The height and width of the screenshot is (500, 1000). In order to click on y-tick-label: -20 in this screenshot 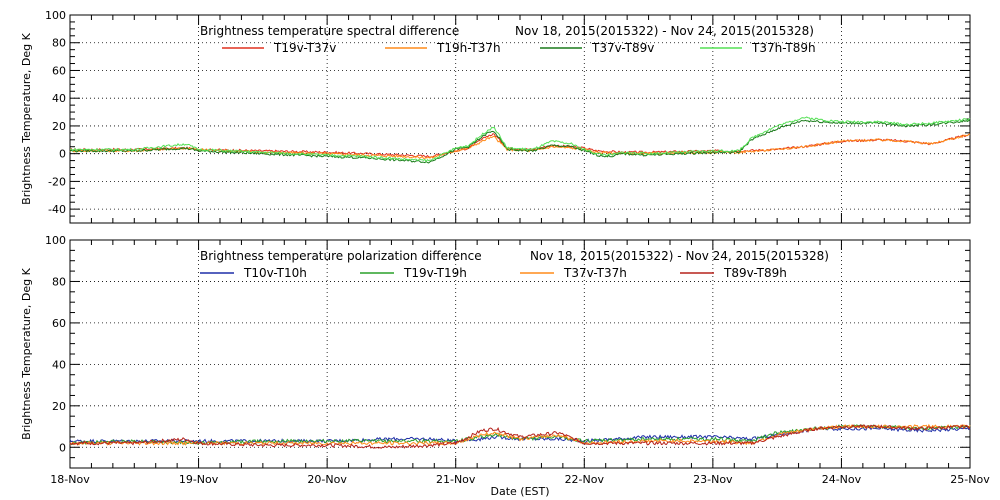, I will do `click(57, 181)`.